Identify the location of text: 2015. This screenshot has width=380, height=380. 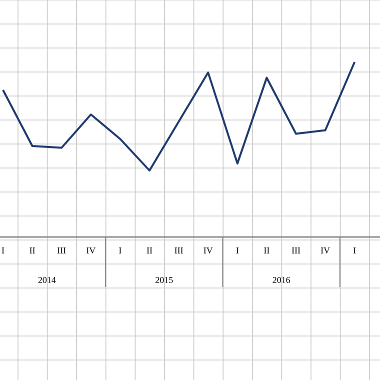
(164, 280).